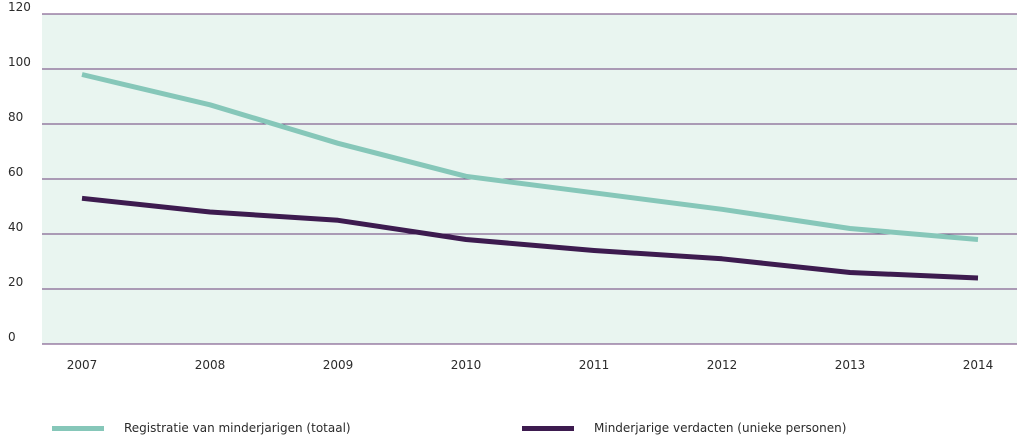 This screenshot has width=1017, height=441. What do you see at coordinates (548, 428) in the screenshot?
I see `legend-swatch-verdachten` at bounding box center [548, 428].